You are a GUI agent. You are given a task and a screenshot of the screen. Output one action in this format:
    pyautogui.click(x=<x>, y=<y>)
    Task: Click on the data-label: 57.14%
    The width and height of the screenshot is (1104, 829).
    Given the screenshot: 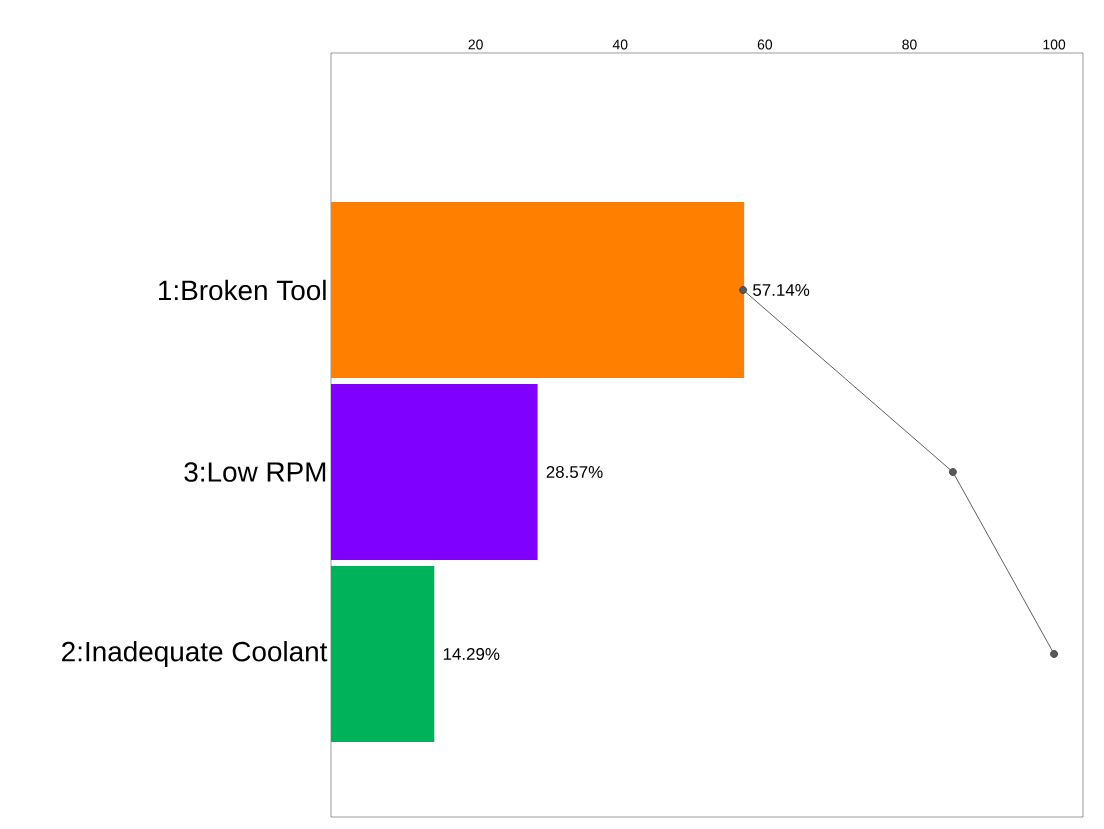 What is the action you would take?
    pyautogui.click(x=781, y=290)
    